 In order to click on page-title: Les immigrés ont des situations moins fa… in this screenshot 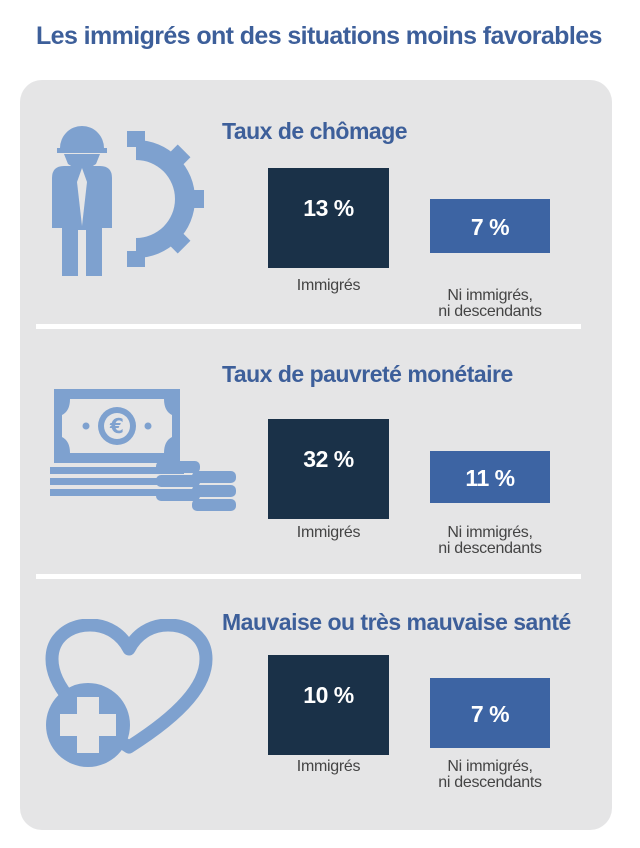, I will do `click(319, 36)`.